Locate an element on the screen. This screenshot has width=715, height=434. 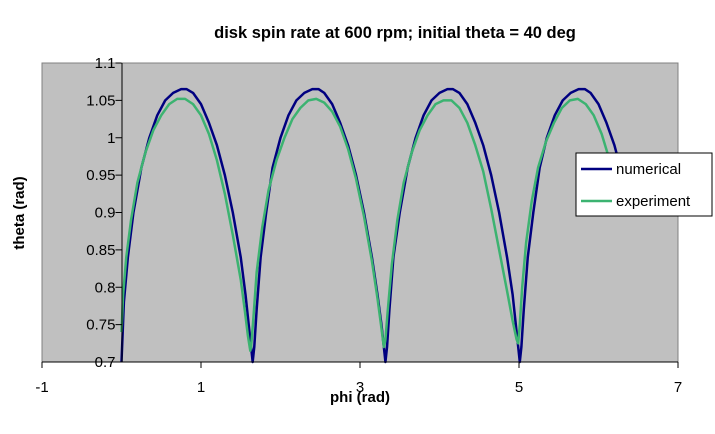
y-tick-label: 0.7 is located at coordinates (105, 362).